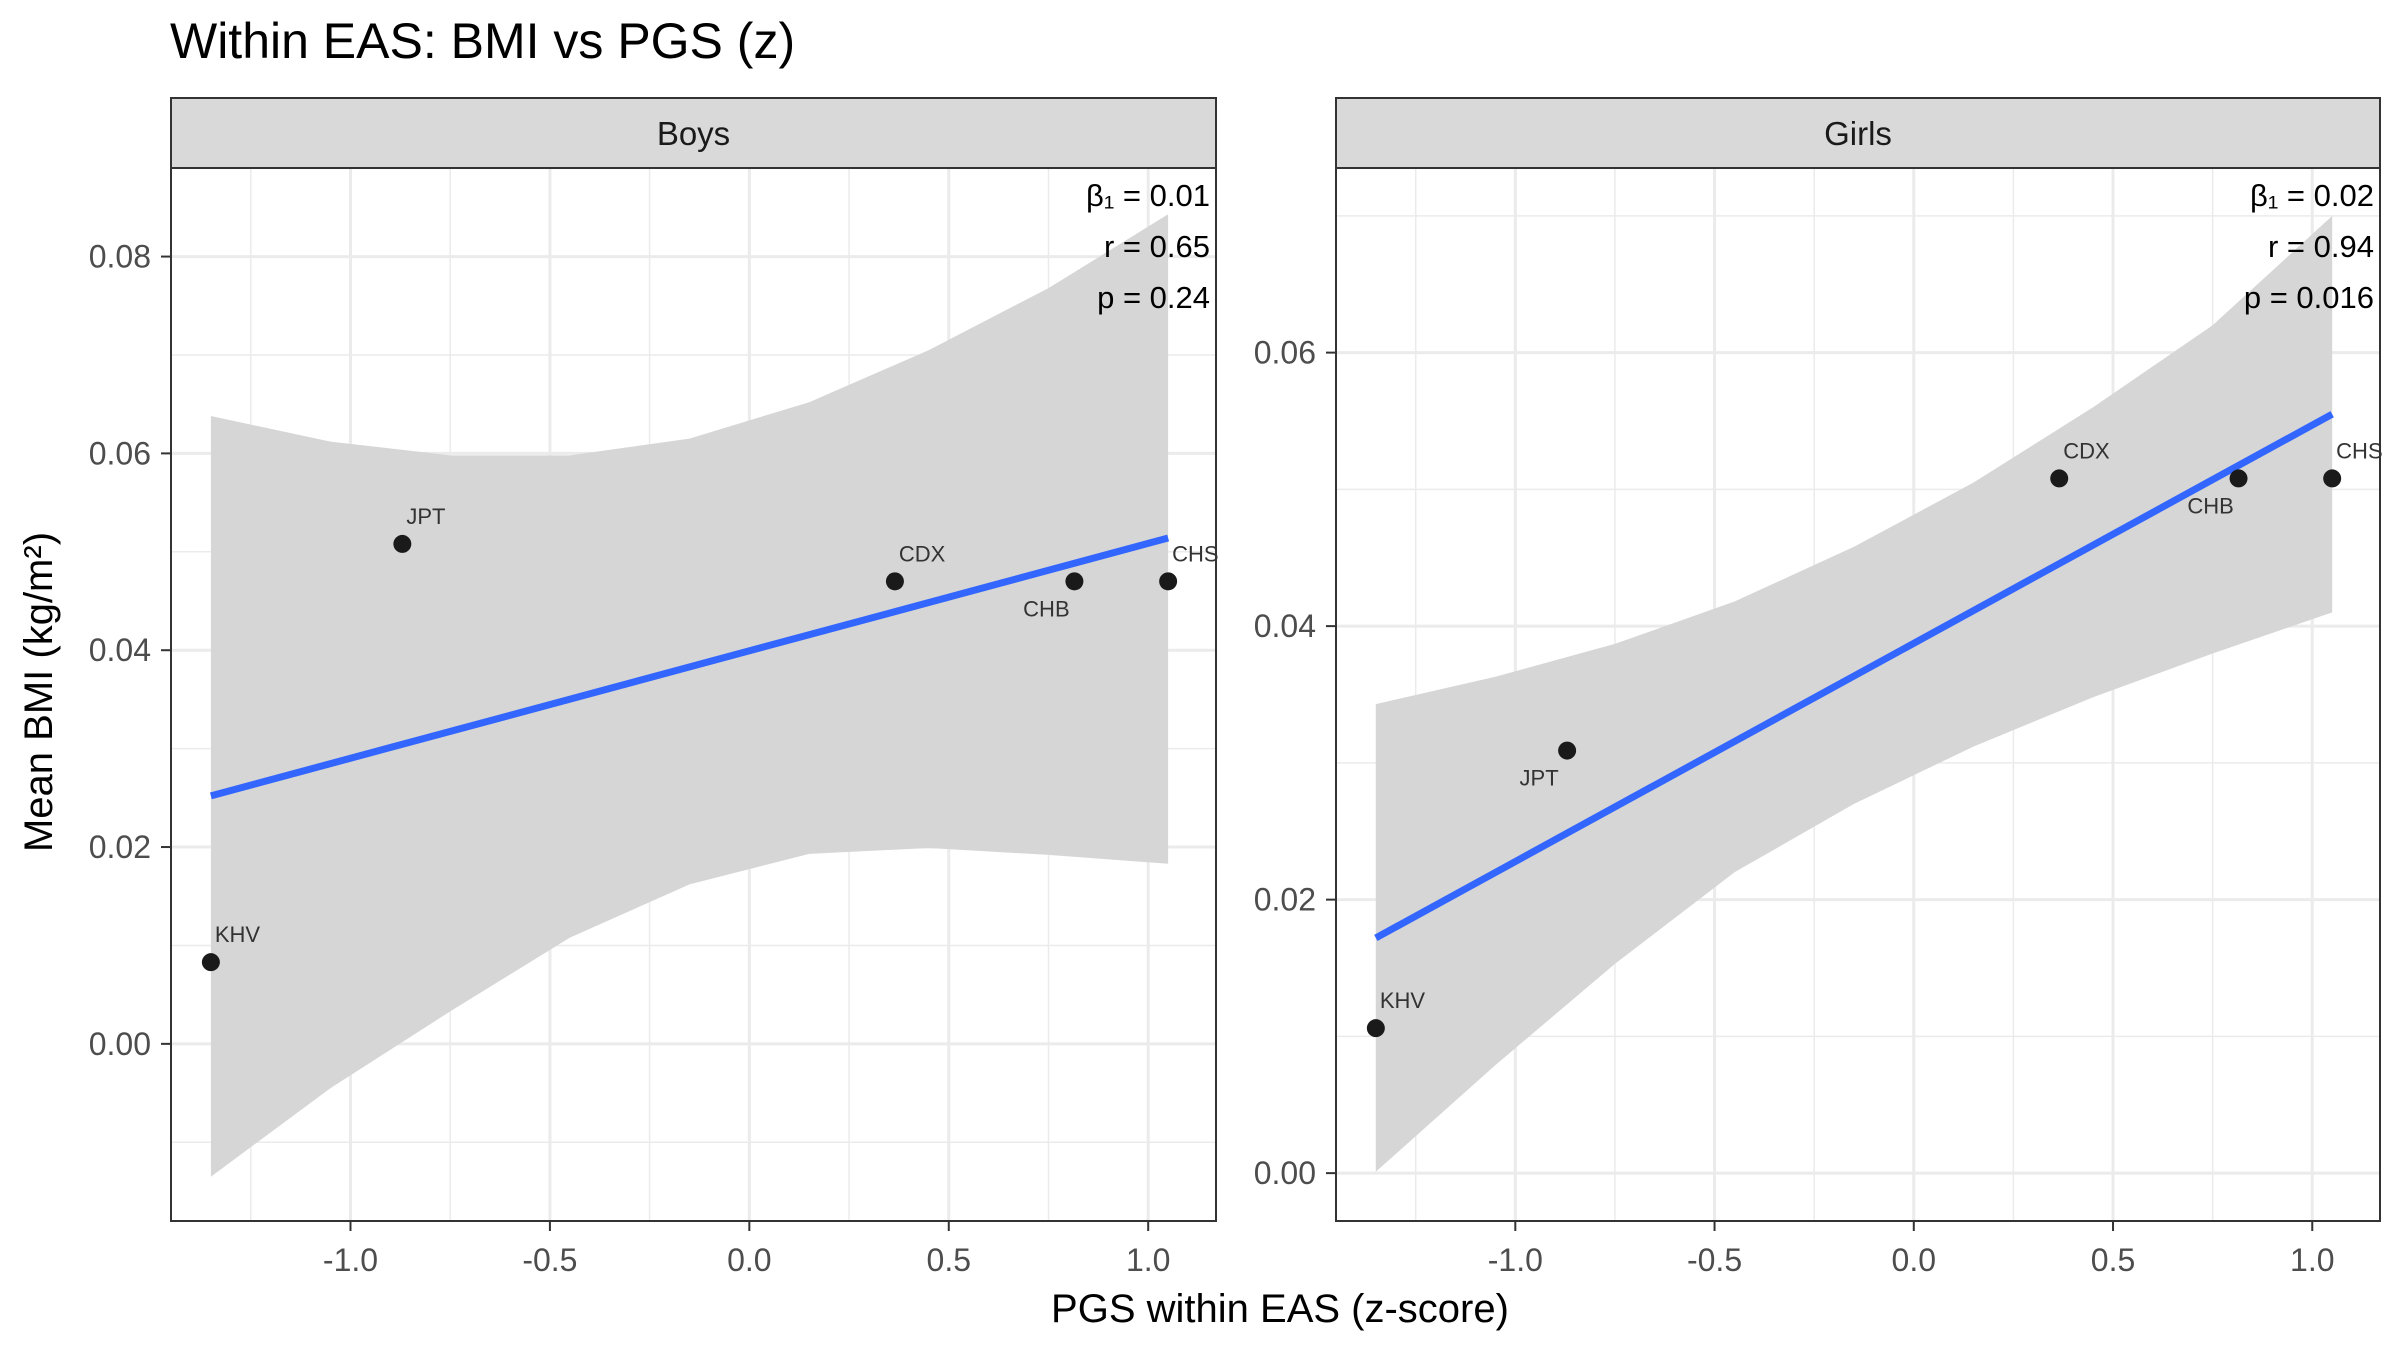 The height and width of the screenshot is (1355, 2400). What do you see at coordinates (689, 667) in the screenshot?
I see `regression-line` at bounding box center [689, 667].